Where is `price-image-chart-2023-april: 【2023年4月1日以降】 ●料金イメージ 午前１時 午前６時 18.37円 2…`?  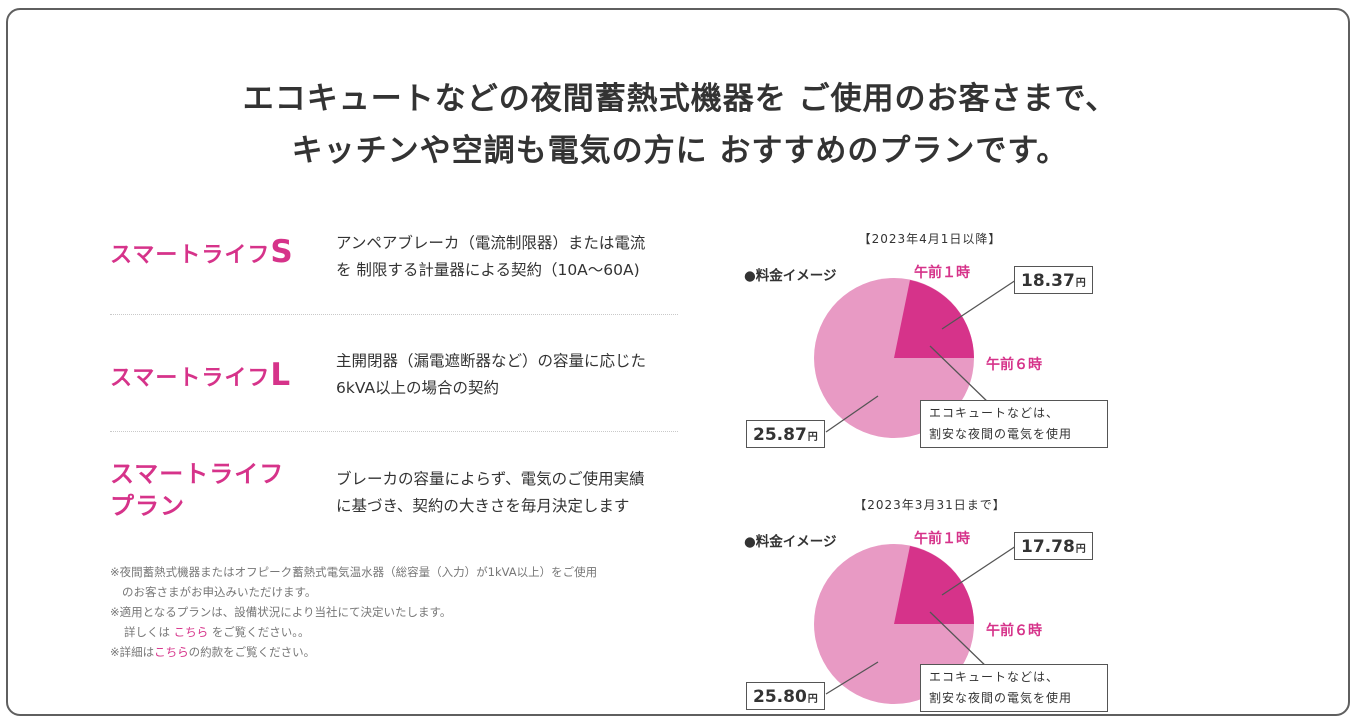 price-image-chart-2023-april: 【2023年4月1日以降】 ●料金イメージ 午前１時 午前６時 18.37円 2… is located at coordinates (930, 343).